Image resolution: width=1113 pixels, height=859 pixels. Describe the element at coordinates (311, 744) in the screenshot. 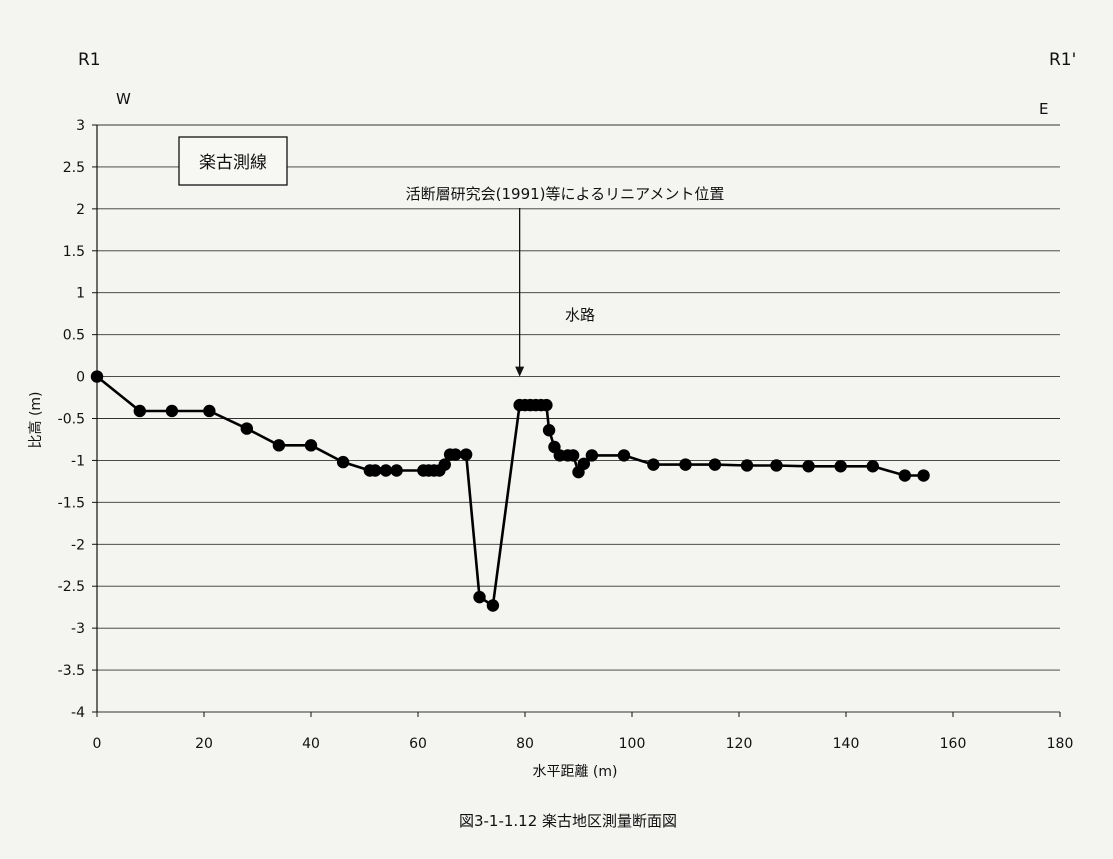

I see `x-tick-label: 40` at that location.